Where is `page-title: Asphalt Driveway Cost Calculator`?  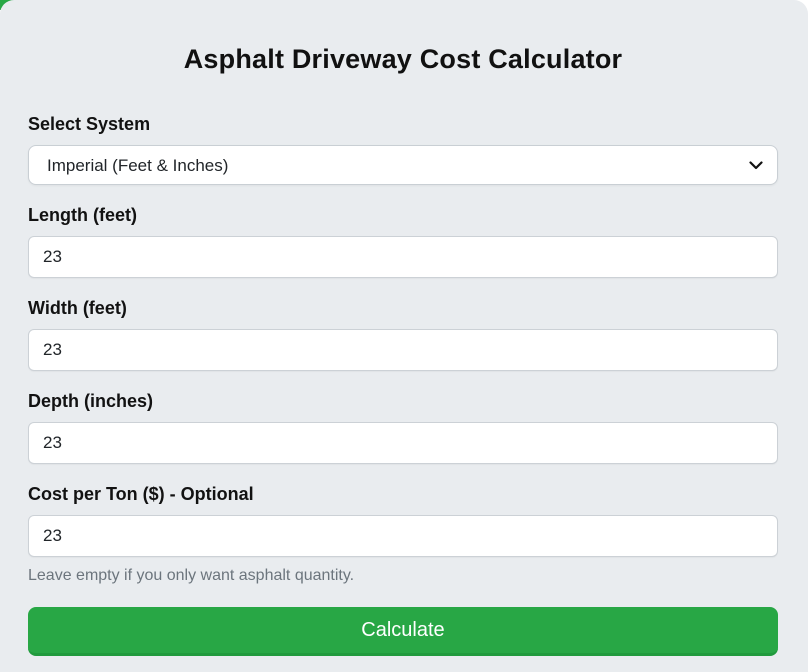 page-title: Asphalt Driveway Cost Calculator is located at coordinates (403, 59).